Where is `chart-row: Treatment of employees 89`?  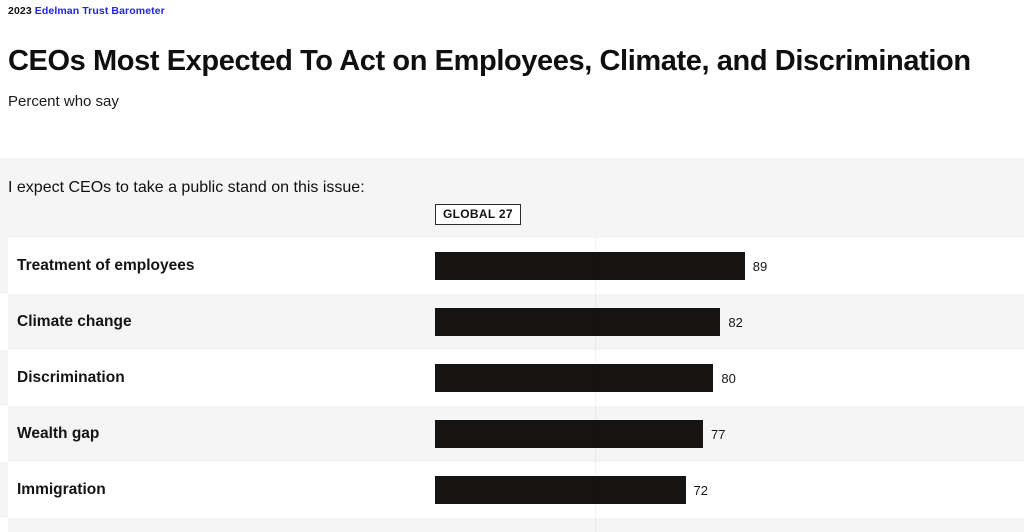
chart-row: Treatment of employees 89 is located at coordinates (512, 266).